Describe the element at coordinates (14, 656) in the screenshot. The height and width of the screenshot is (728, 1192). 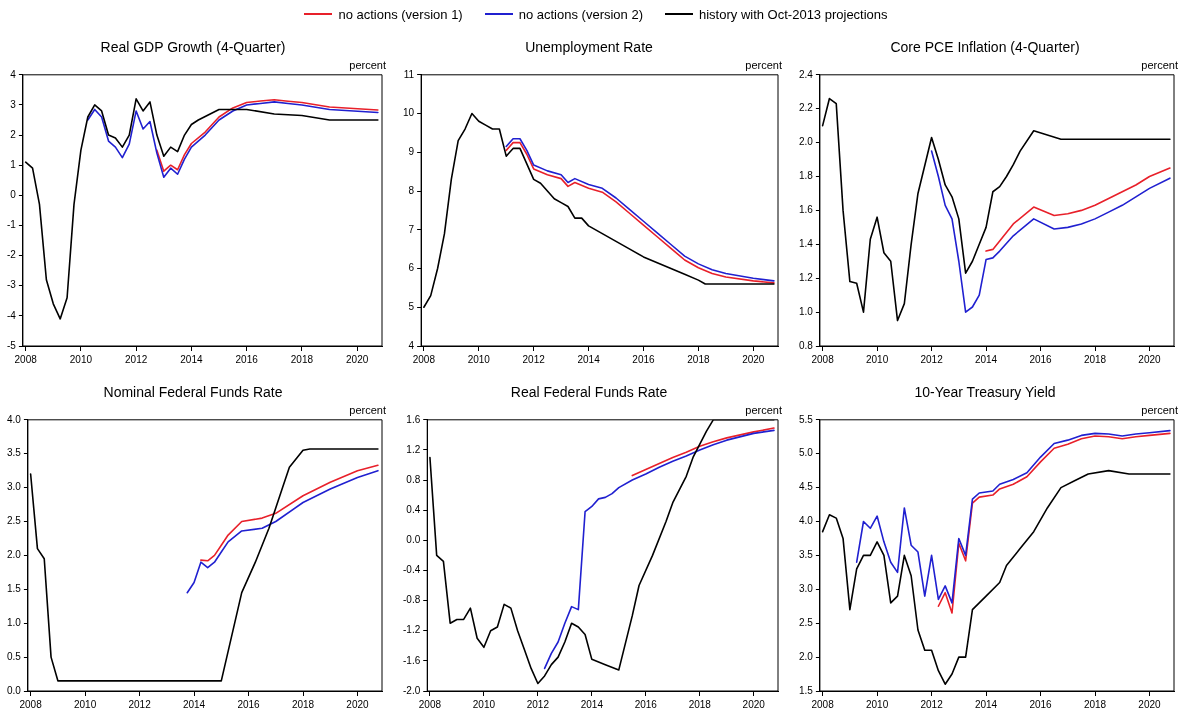
I see `y-tick-label: 0.5` at that location.